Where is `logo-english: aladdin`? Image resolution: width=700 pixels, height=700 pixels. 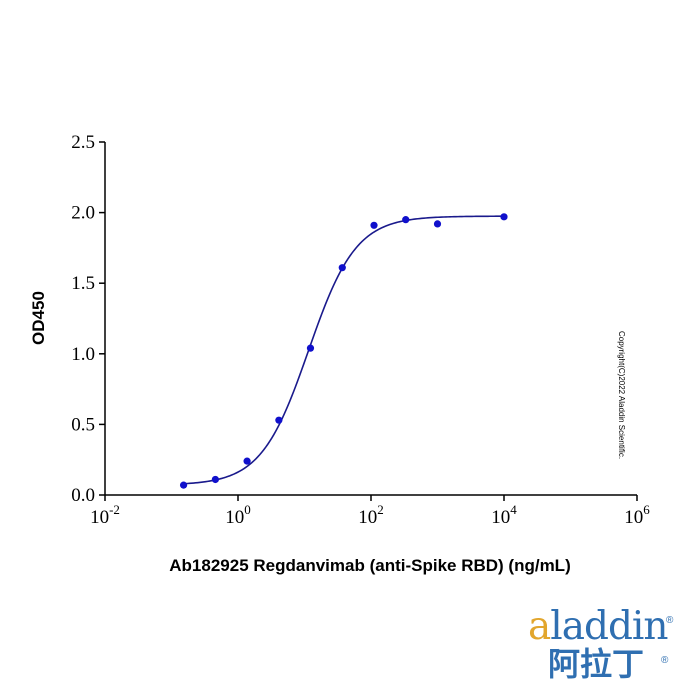
logo-english: aladdin is located at coordinates (598, 626).